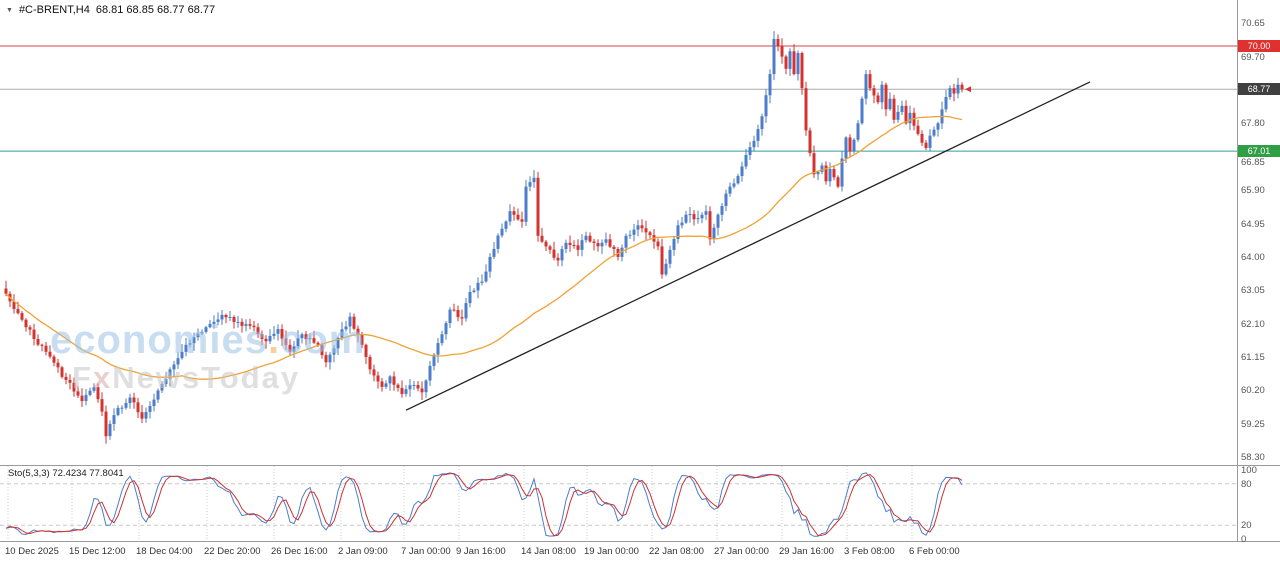 This screenshot has height=567, width=1280. I want to click on watermark-line1: economies.com, so click(207, 340).